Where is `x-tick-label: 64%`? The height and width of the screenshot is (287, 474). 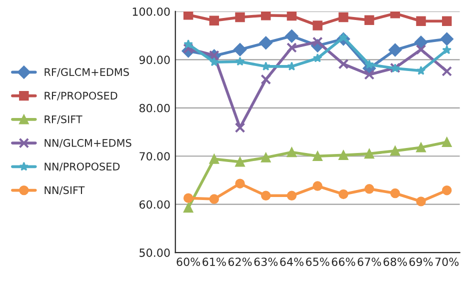 x-tick-label: 64% is located at coordinates (292, 262).